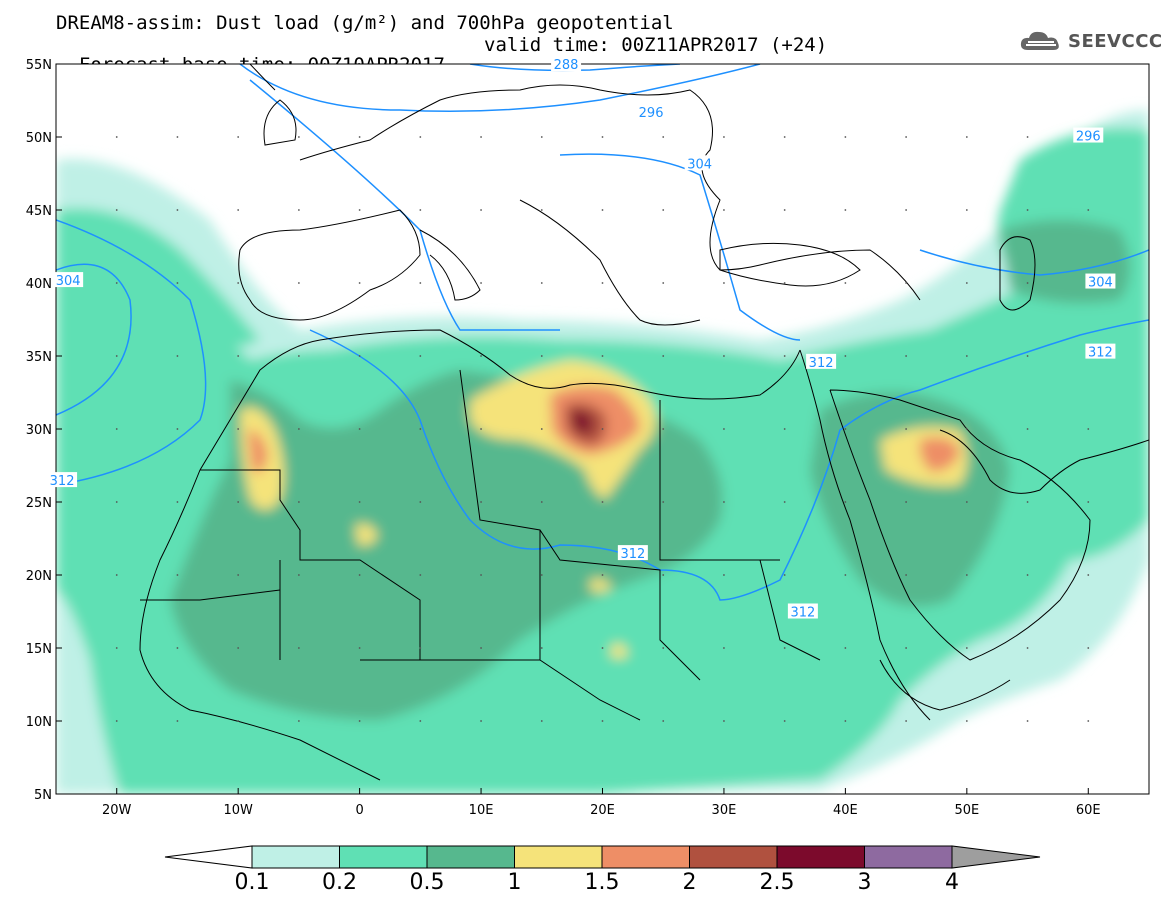  What do you see at coordinates (656, 45) in the screenshot?
I see `valid-time: valid time: 00Z11APR2017 (+24)` at bounding box center [656, 45].